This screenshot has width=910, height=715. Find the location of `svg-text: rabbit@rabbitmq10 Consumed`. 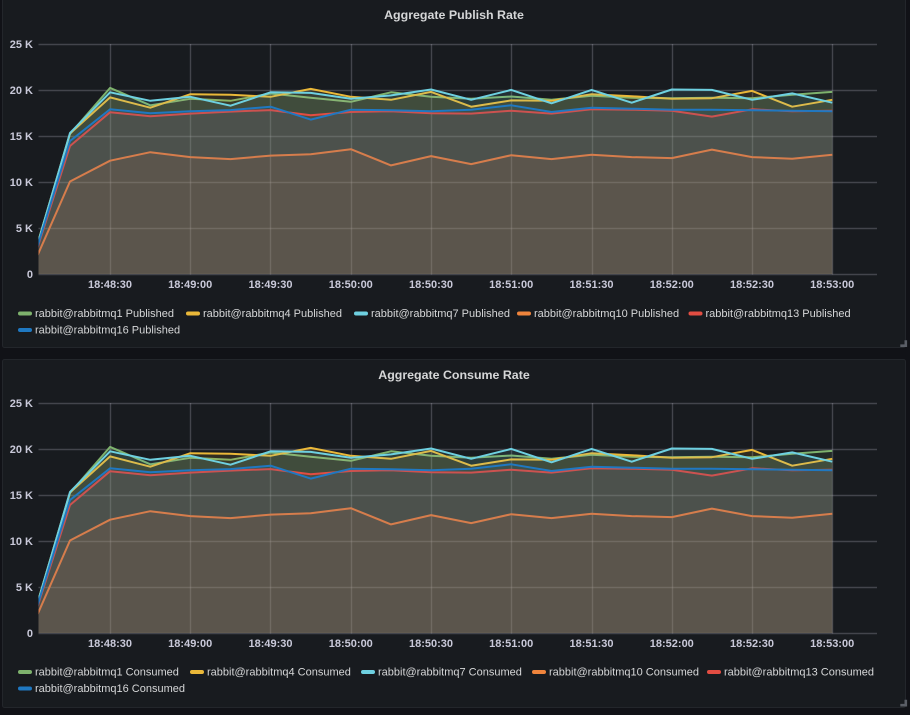

svg-text: rabbit@rabbitmq10 Consumed is located at coordinates (624, 673).